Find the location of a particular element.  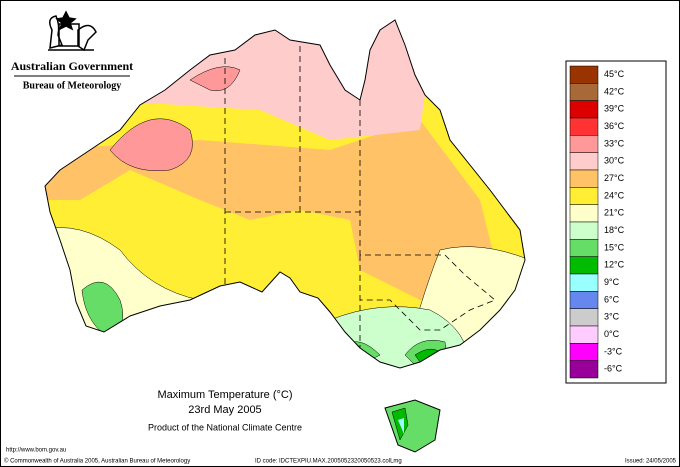

legend-label: -3°C is located at coordinates (613, 351).